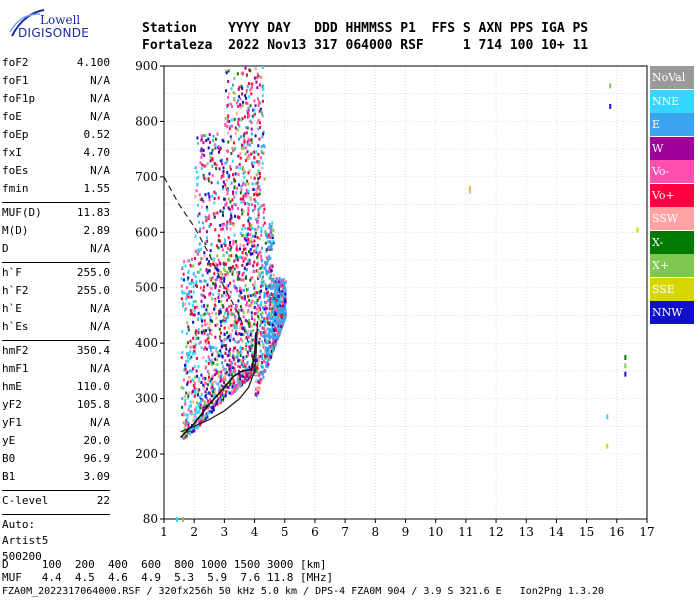 The width and height of the screenshot is (700, 600). Describe the element at coordinates (672, 195) in the screenshot. I see `legend-item-vo: Vo+` at that location.